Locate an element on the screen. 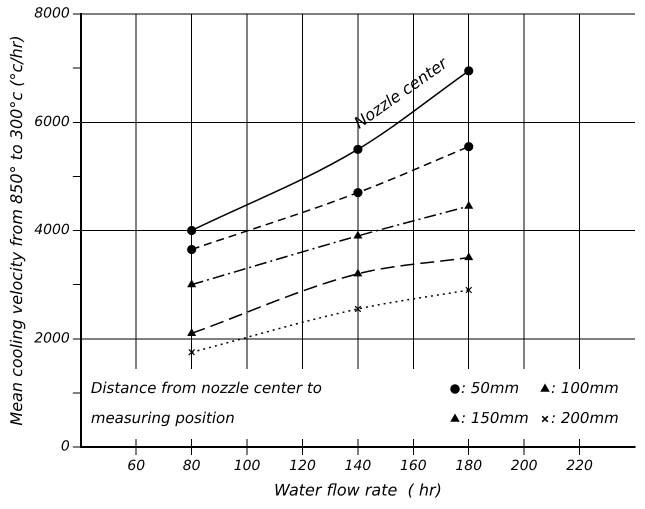  x-axis-title: Water flow rate ( hr) is located at coordinates (358, 490).